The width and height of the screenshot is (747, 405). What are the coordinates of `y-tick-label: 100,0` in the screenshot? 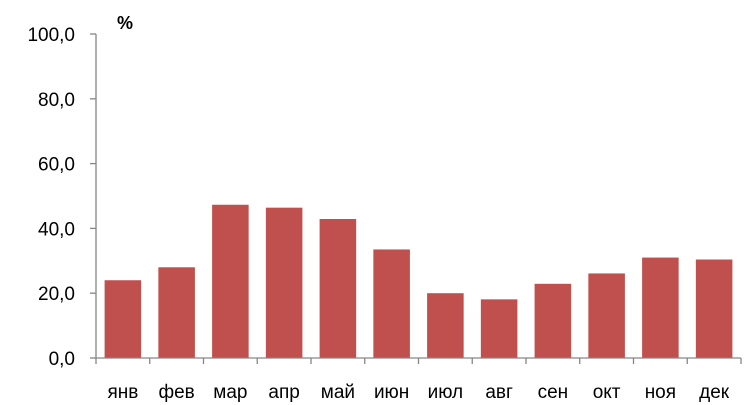 It's located at (51, 35).